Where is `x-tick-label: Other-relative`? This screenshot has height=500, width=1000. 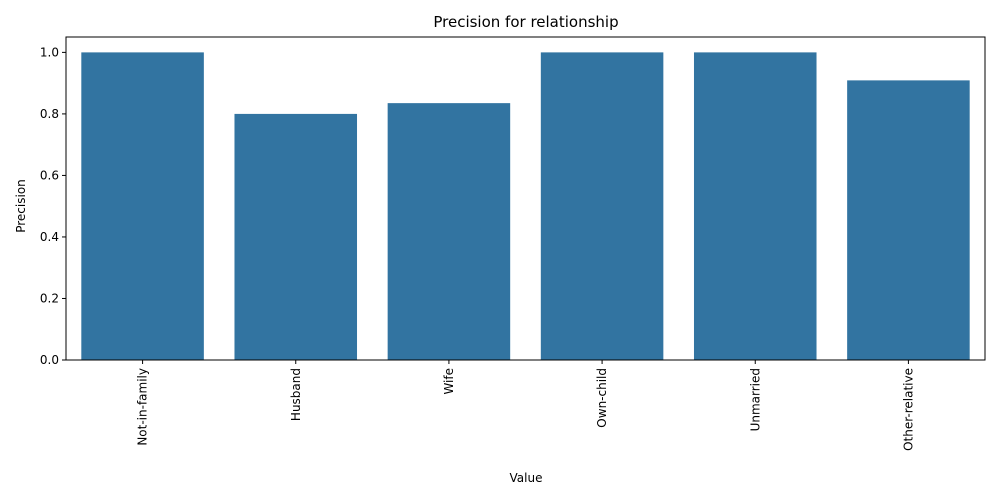 x-tick-label: Other-relative is located at coordinates (908, 409).